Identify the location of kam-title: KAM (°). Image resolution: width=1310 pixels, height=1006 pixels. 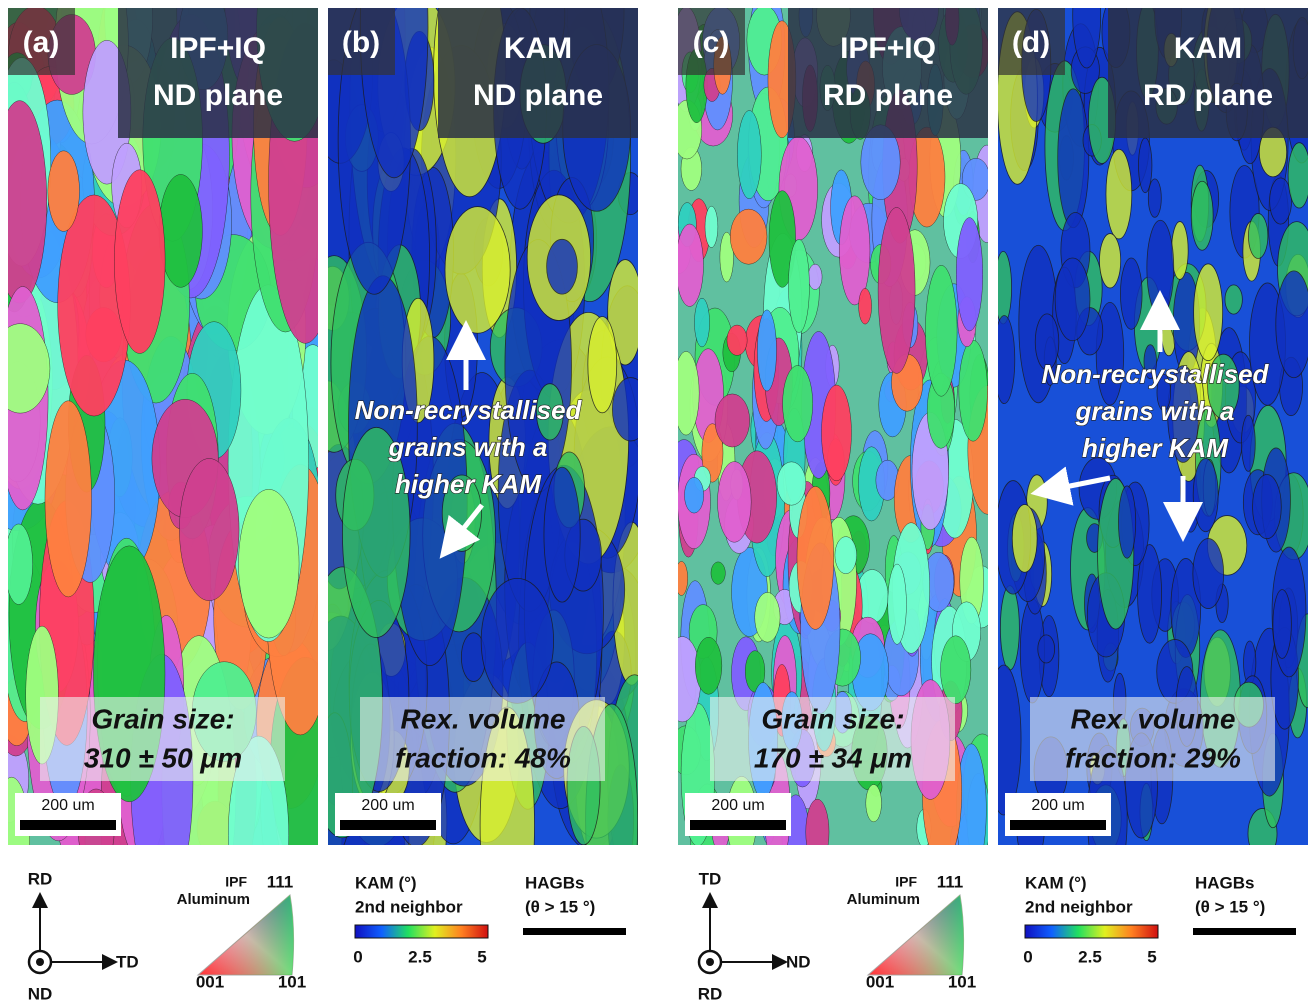
(386, 882).